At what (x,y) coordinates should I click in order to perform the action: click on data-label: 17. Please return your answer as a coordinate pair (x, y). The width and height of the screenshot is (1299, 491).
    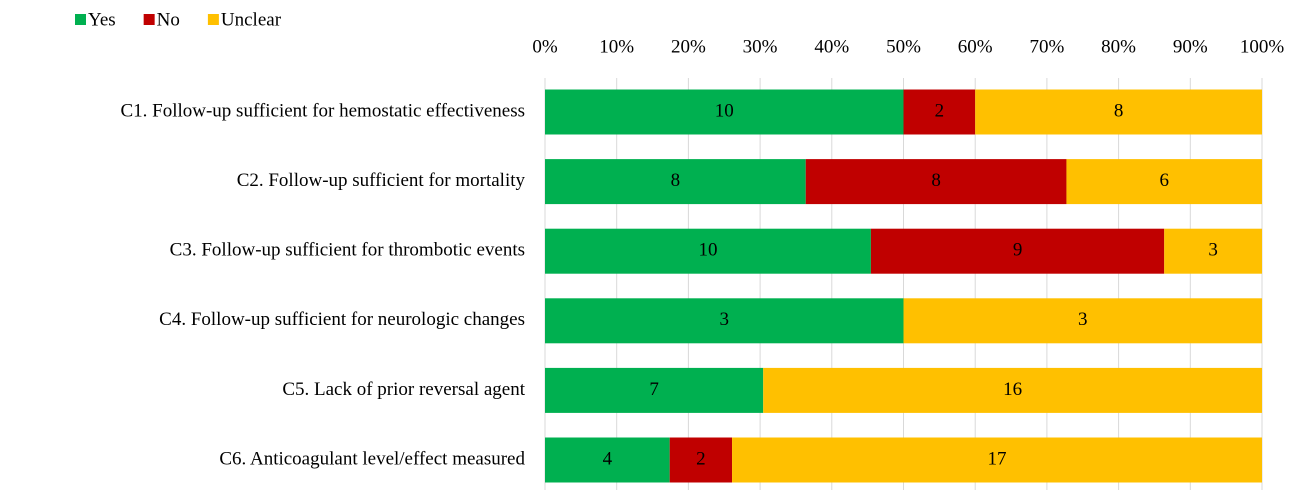
    Looking at the image, I should click on (997, 458).